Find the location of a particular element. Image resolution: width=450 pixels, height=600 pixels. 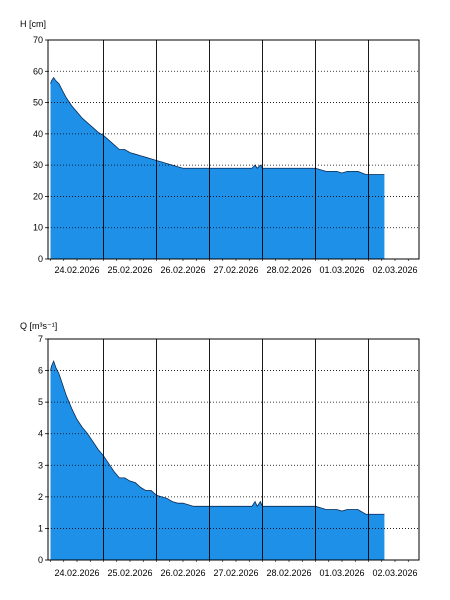

discharge-x-tick-label: 27.02.2026 is located at coordinates (235, 573).